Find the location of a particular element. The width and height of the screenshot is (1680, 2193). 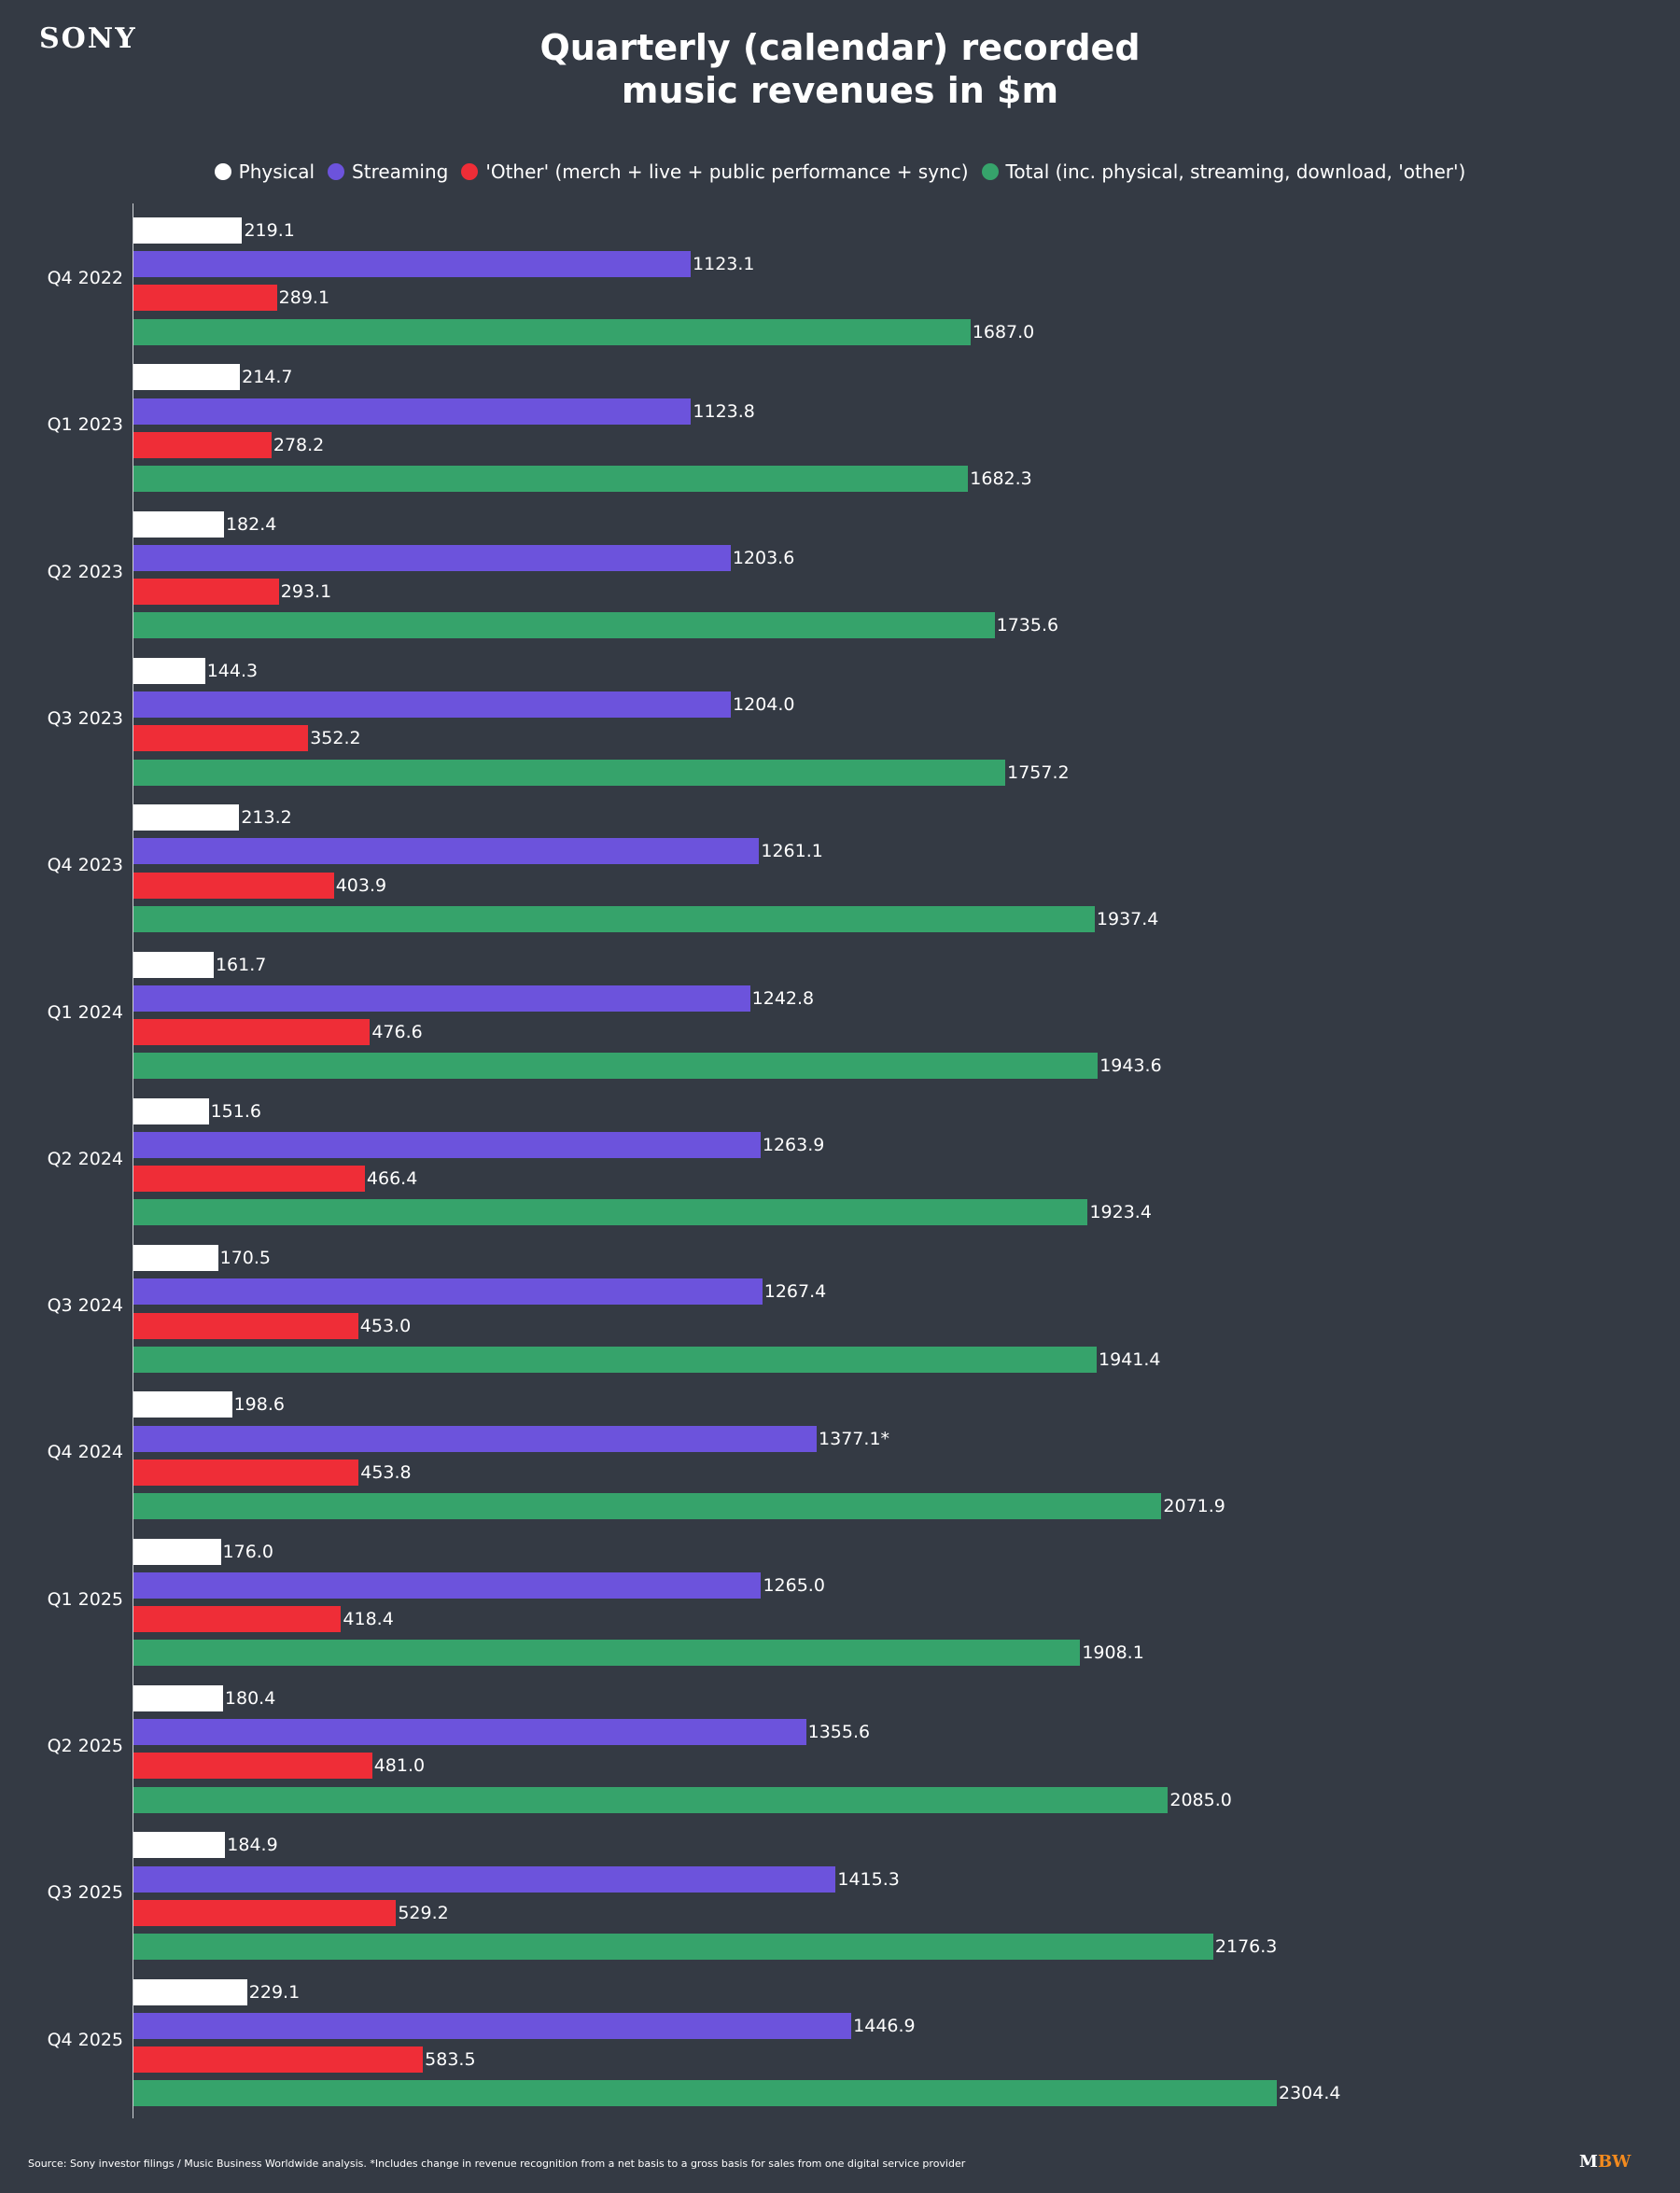

data-label: 1937.4 is located at coordinates (1127, 918).